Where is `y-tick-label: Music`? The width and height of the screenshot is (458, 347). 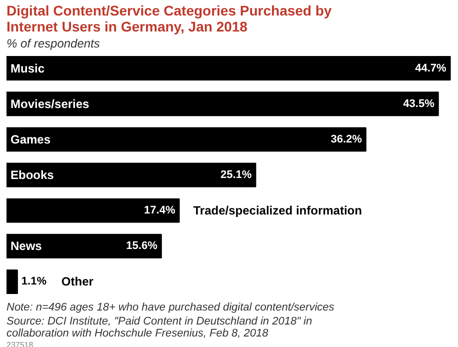 y-tick-label: Music is located at coordinates (27, 68).